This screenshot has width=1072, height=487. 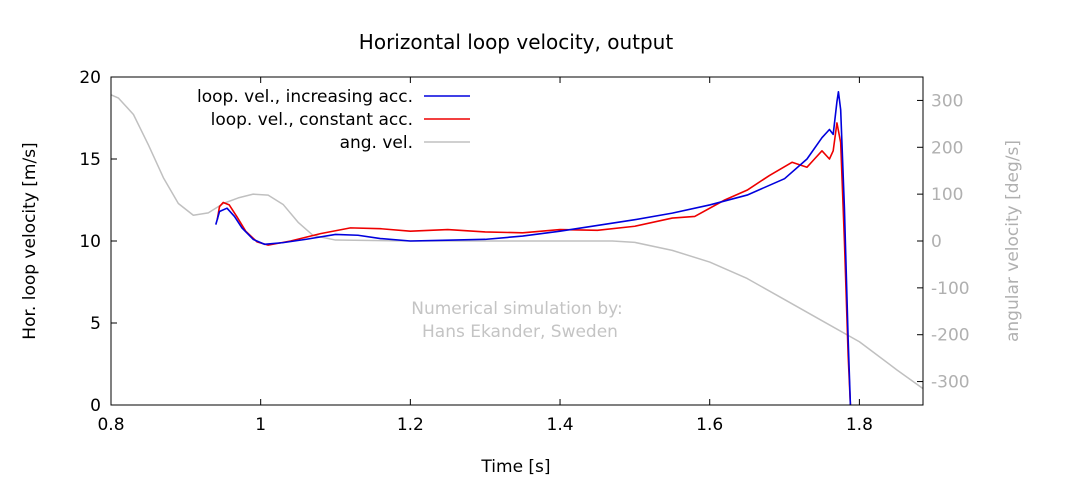 I want to click on annotation-line-1: Numerical simulation by:, so click(x=516, y=309).